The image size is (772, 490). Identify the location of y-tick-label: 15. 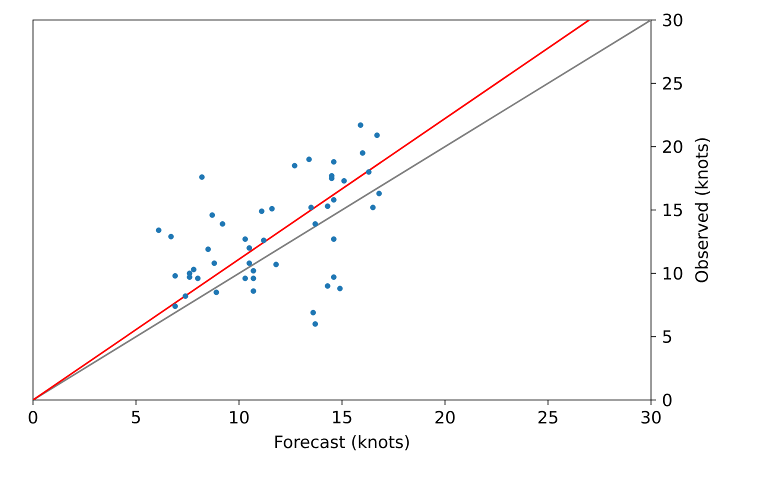
(673, 210).